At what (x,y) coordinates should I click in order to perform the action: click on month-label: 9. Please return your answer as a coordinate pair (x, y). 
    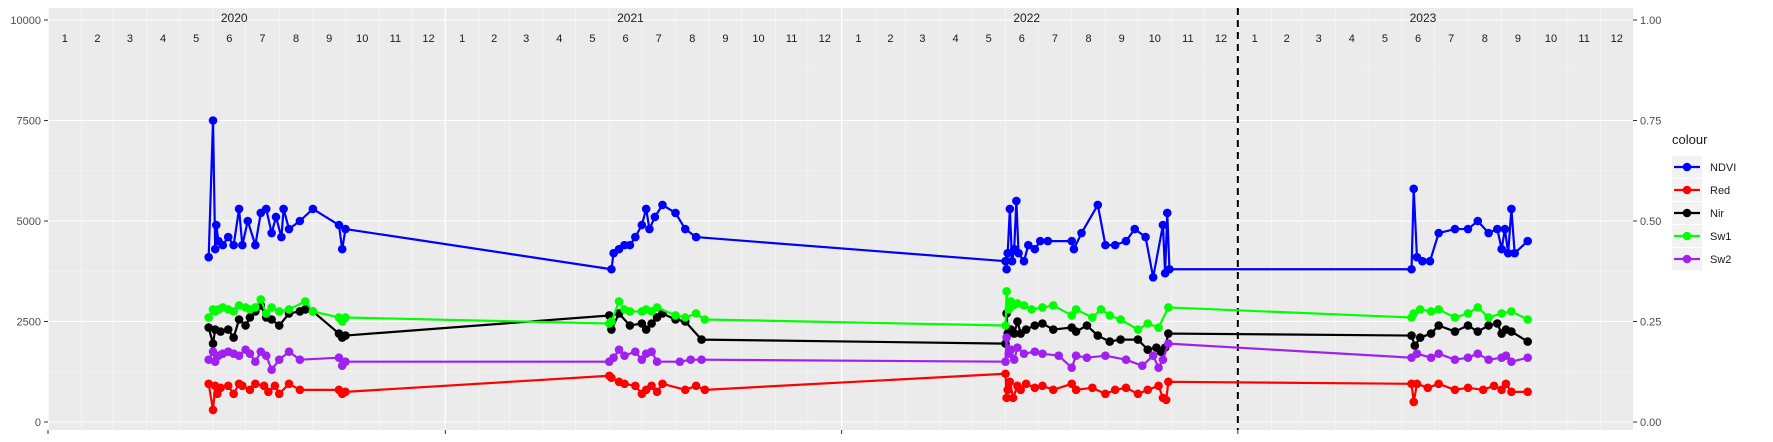
    Looking at the image, I should click on (1518, 39).